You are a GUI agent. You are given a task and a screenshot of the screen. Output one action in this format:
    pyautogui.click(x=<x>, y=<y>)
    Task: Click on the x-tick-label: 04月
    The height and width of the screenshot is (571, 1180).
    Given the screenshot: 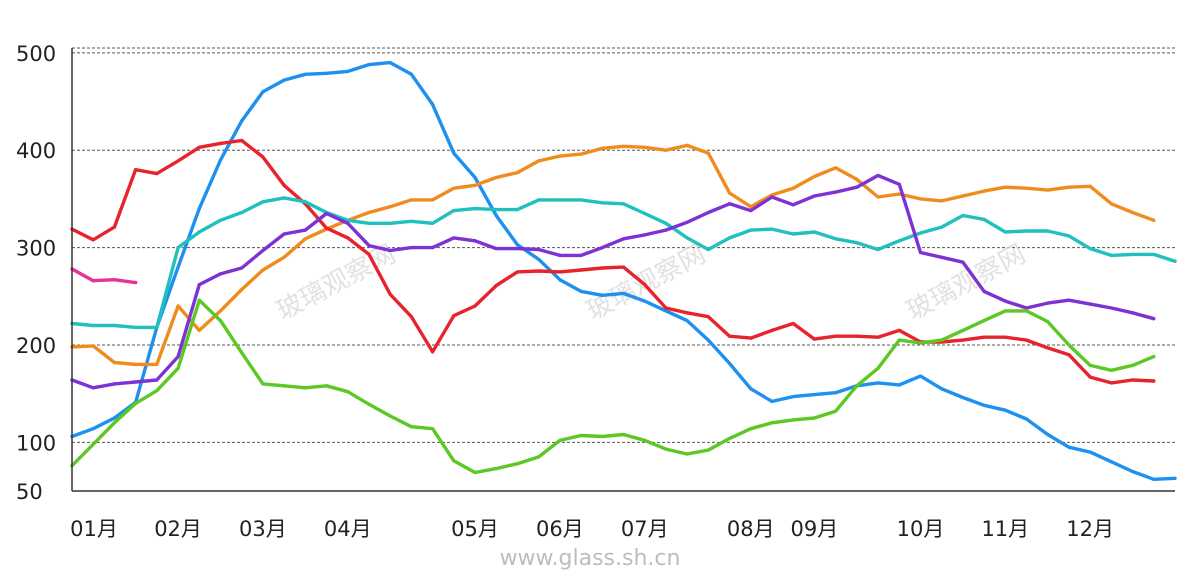 What is the action you would take?
    pyautogui.click(x=348, y=529)
    